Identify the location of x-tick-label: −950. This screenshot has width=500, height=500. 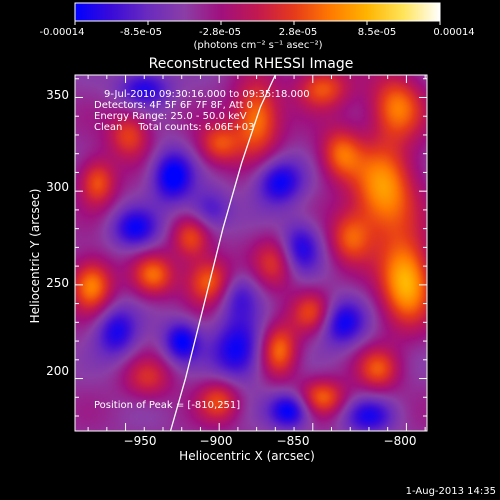
(140, 441).